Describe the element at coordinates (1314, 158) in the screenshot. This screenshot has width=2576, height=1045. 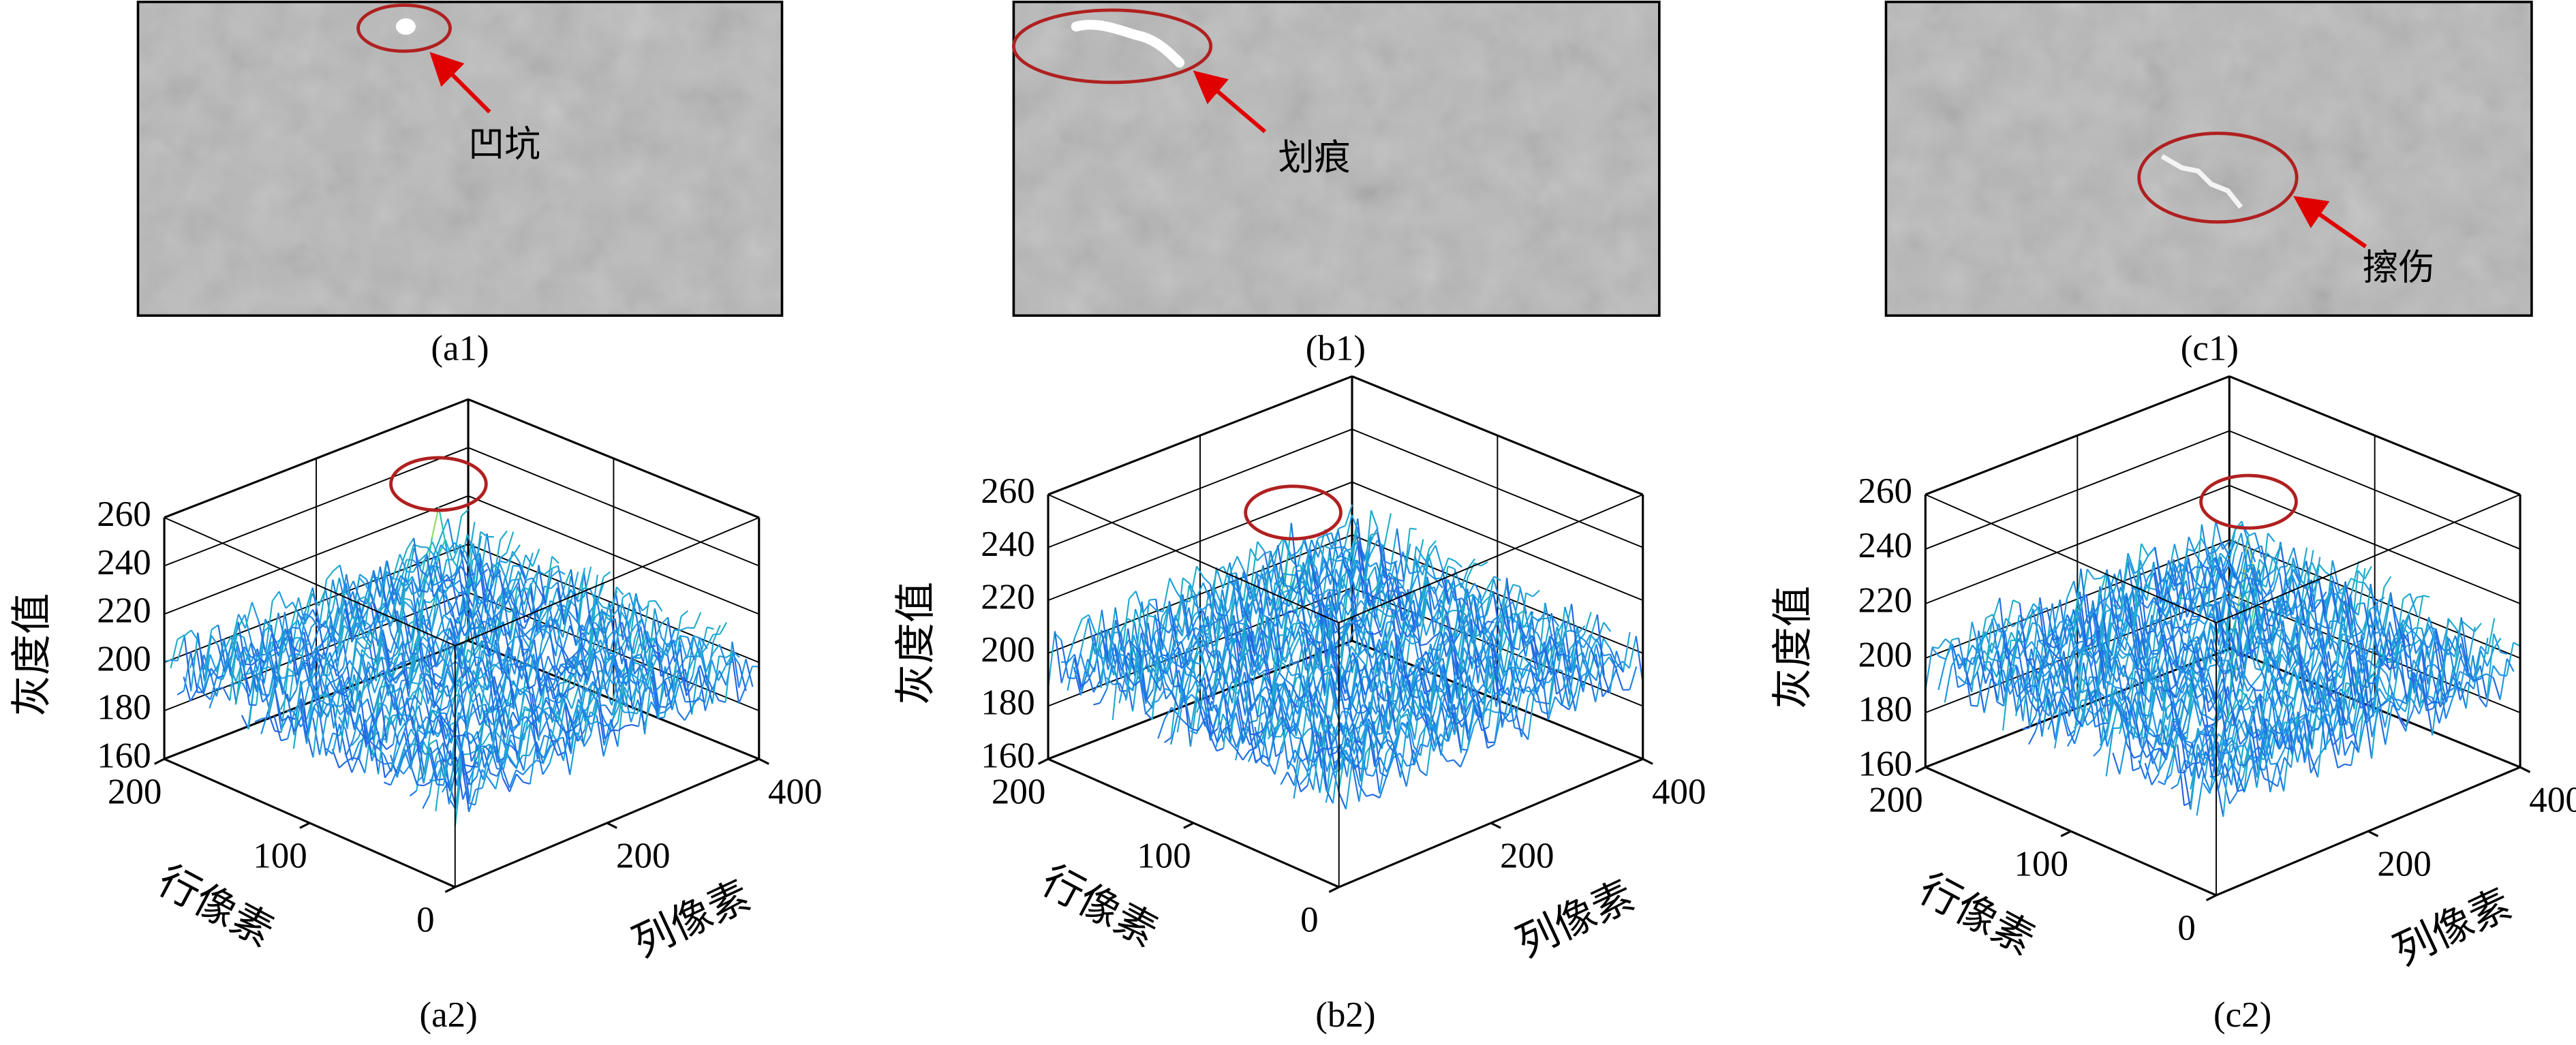
I see `defect-label: 划痕` at that location.